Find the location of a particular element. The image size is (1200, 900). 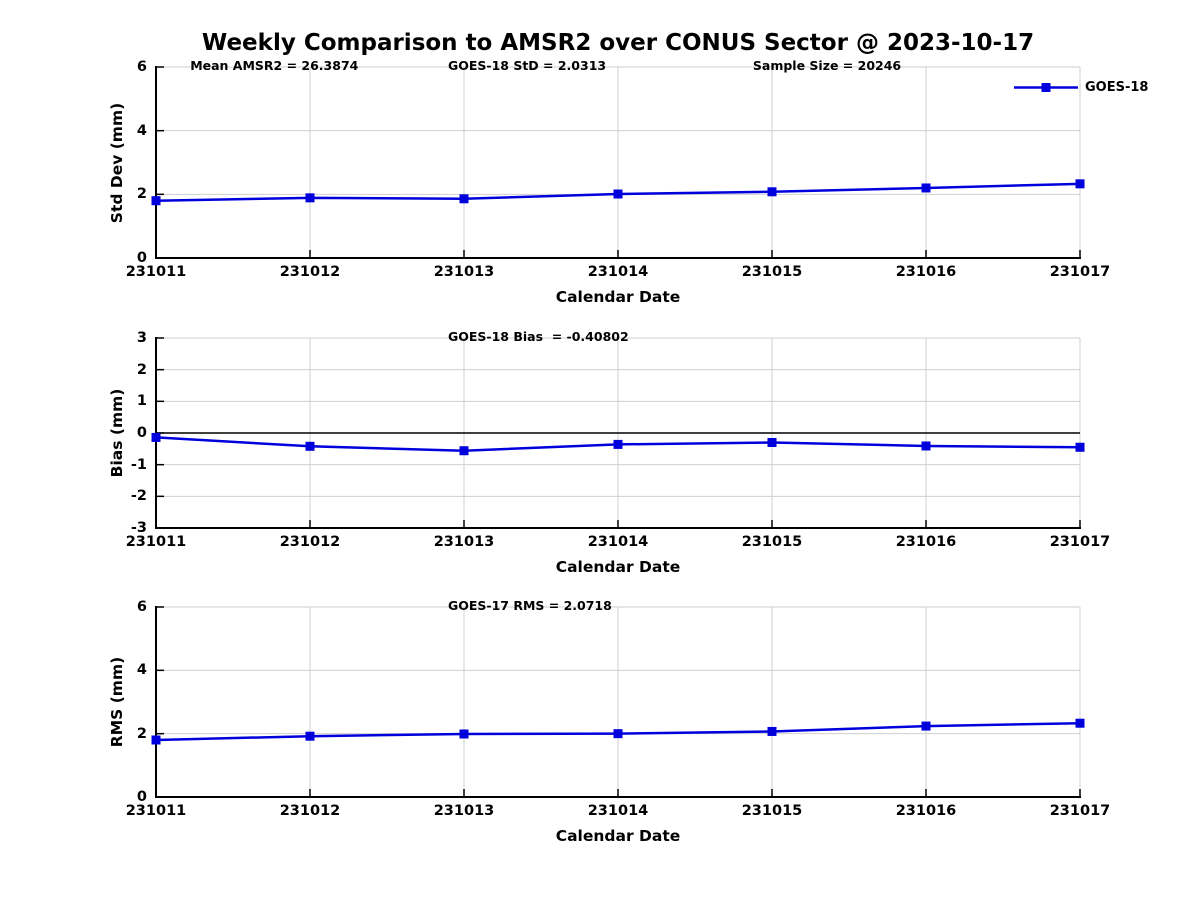

legend-label: GOES-18 is located at coordinates (1117, 87).